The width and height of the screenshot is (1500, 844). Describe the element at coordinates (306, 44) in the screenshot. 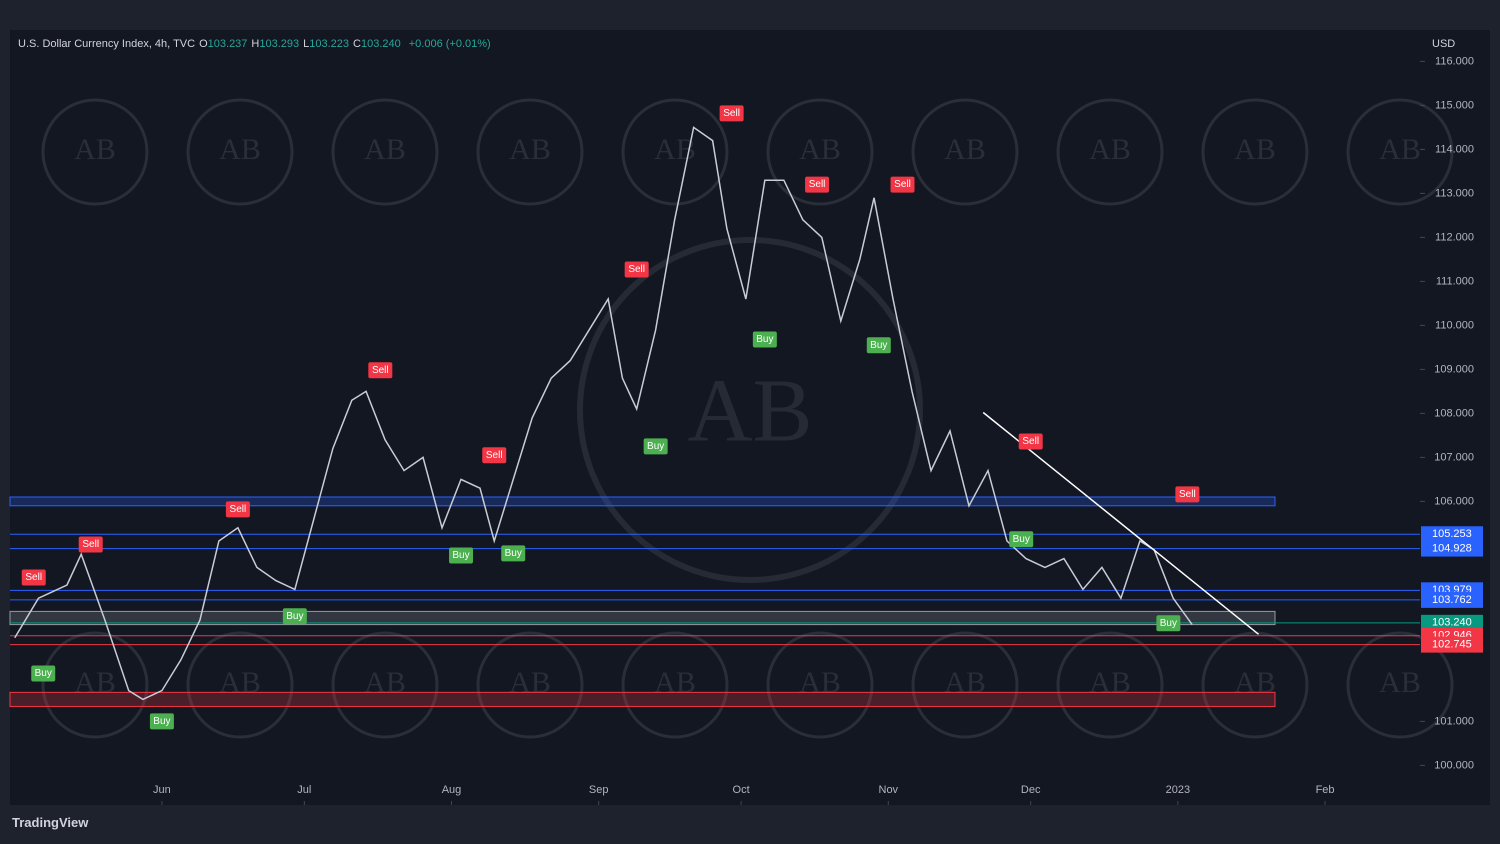

I see `ohlc-key: L` at that location.